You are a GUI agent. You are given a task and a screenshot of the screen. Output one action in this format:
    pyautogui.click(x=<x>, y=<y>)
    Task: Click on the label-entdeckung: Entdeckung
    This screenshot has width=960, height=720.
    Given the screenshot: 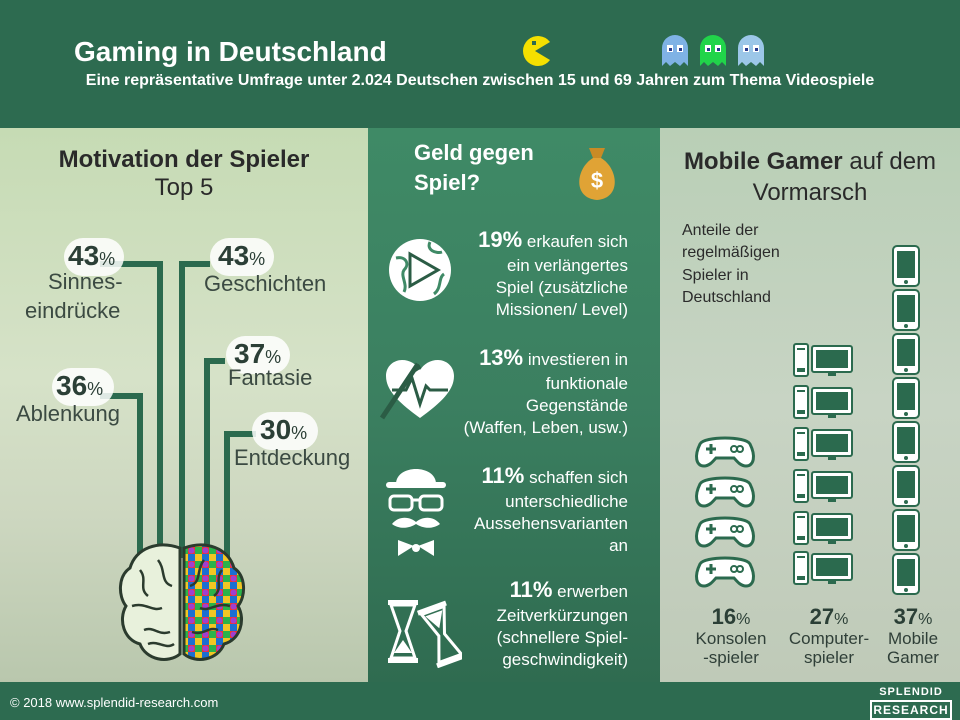 What is the action you would take?
    pyautogui.click(x=292, y=457)
    